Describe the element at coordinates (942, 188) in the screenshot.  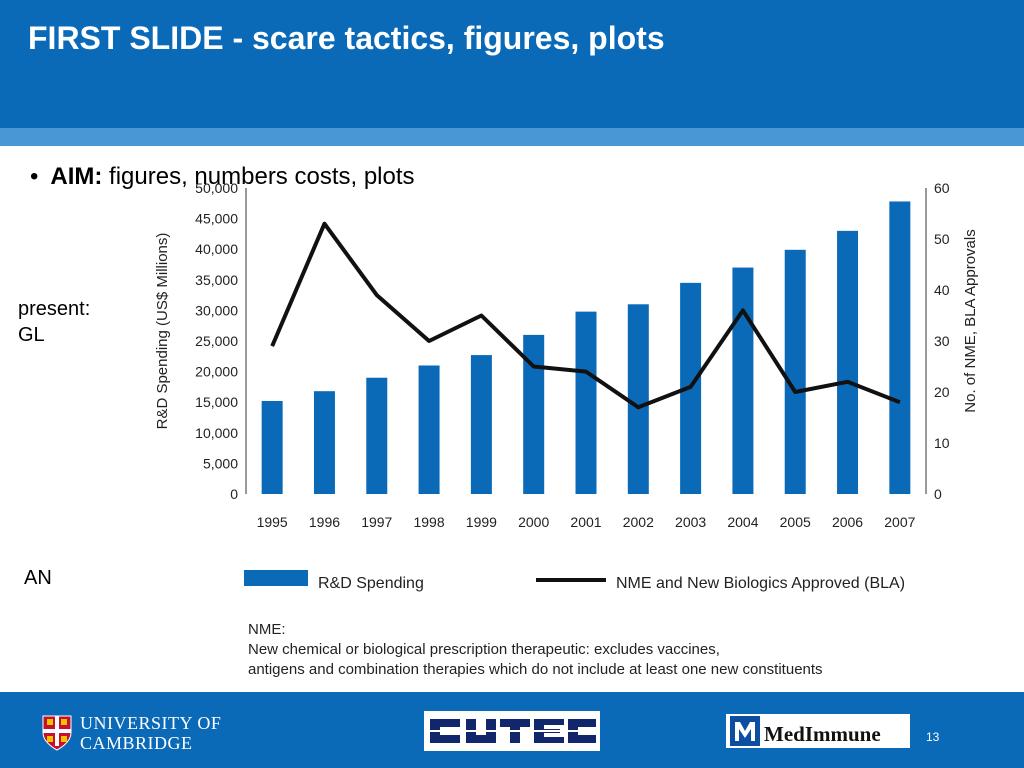
I see `right-tick-label: 60` at that location.